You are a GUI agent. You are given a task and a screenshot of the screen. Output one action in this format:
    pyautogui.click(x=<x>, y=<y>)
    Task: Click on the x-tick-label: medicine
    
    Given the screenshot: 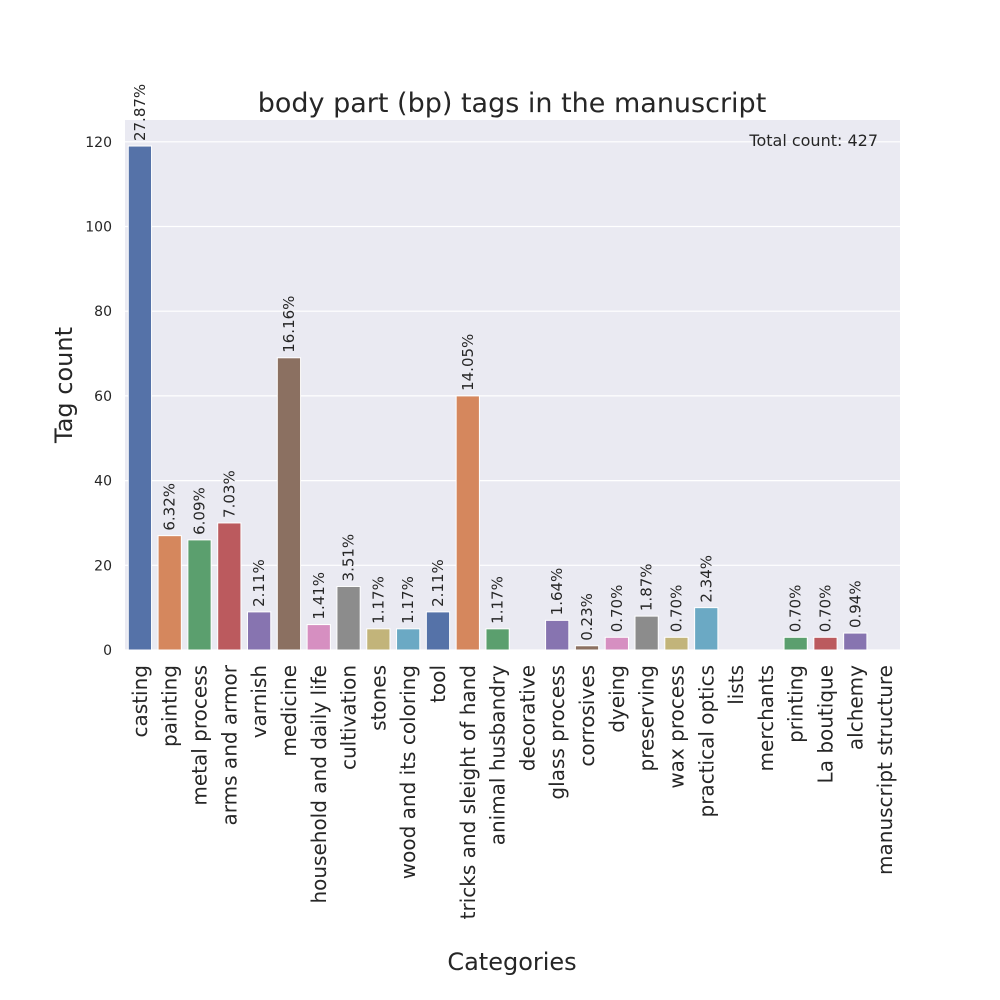 What is the action you would take?
    pyautogui.click(x=289, y=711)
    